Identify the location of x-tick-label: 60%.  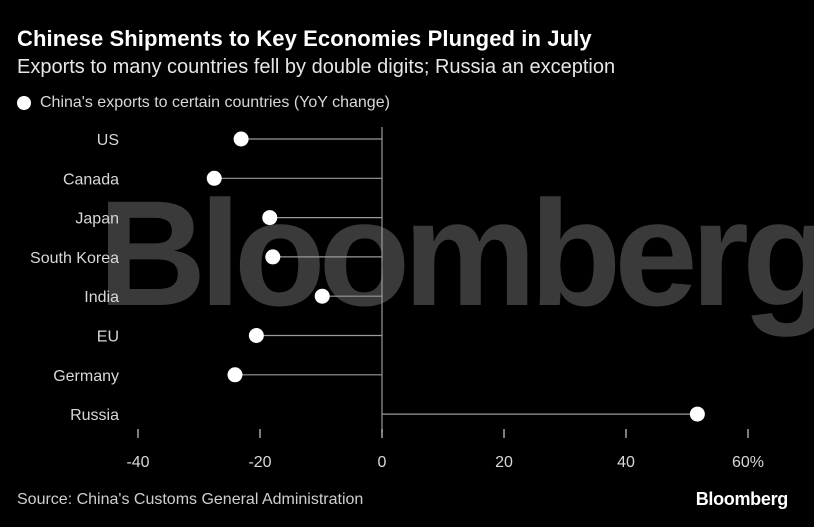
(748, 462).